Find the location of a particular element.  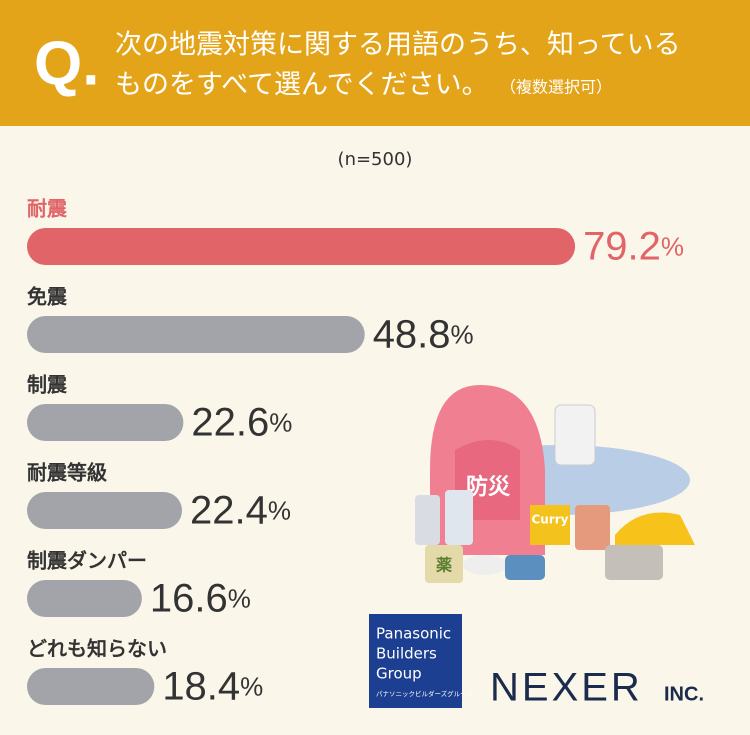

subtitle: (n=500) is located at coordinates (375, 159).